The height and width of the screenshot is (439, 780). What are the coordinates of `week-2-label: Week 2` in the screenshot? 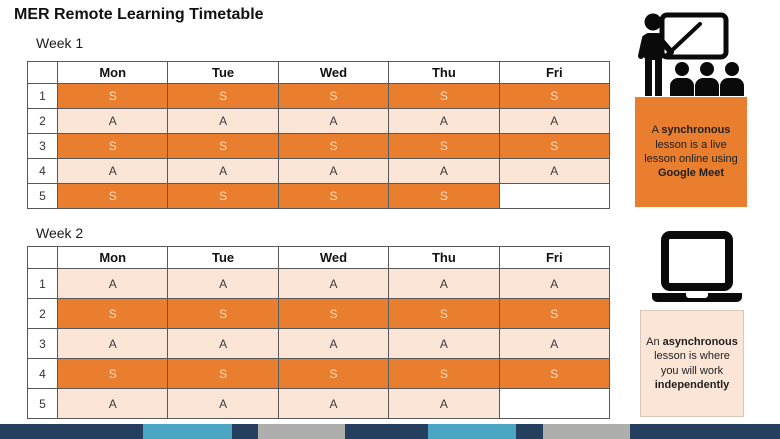 It's located at (60, 233).